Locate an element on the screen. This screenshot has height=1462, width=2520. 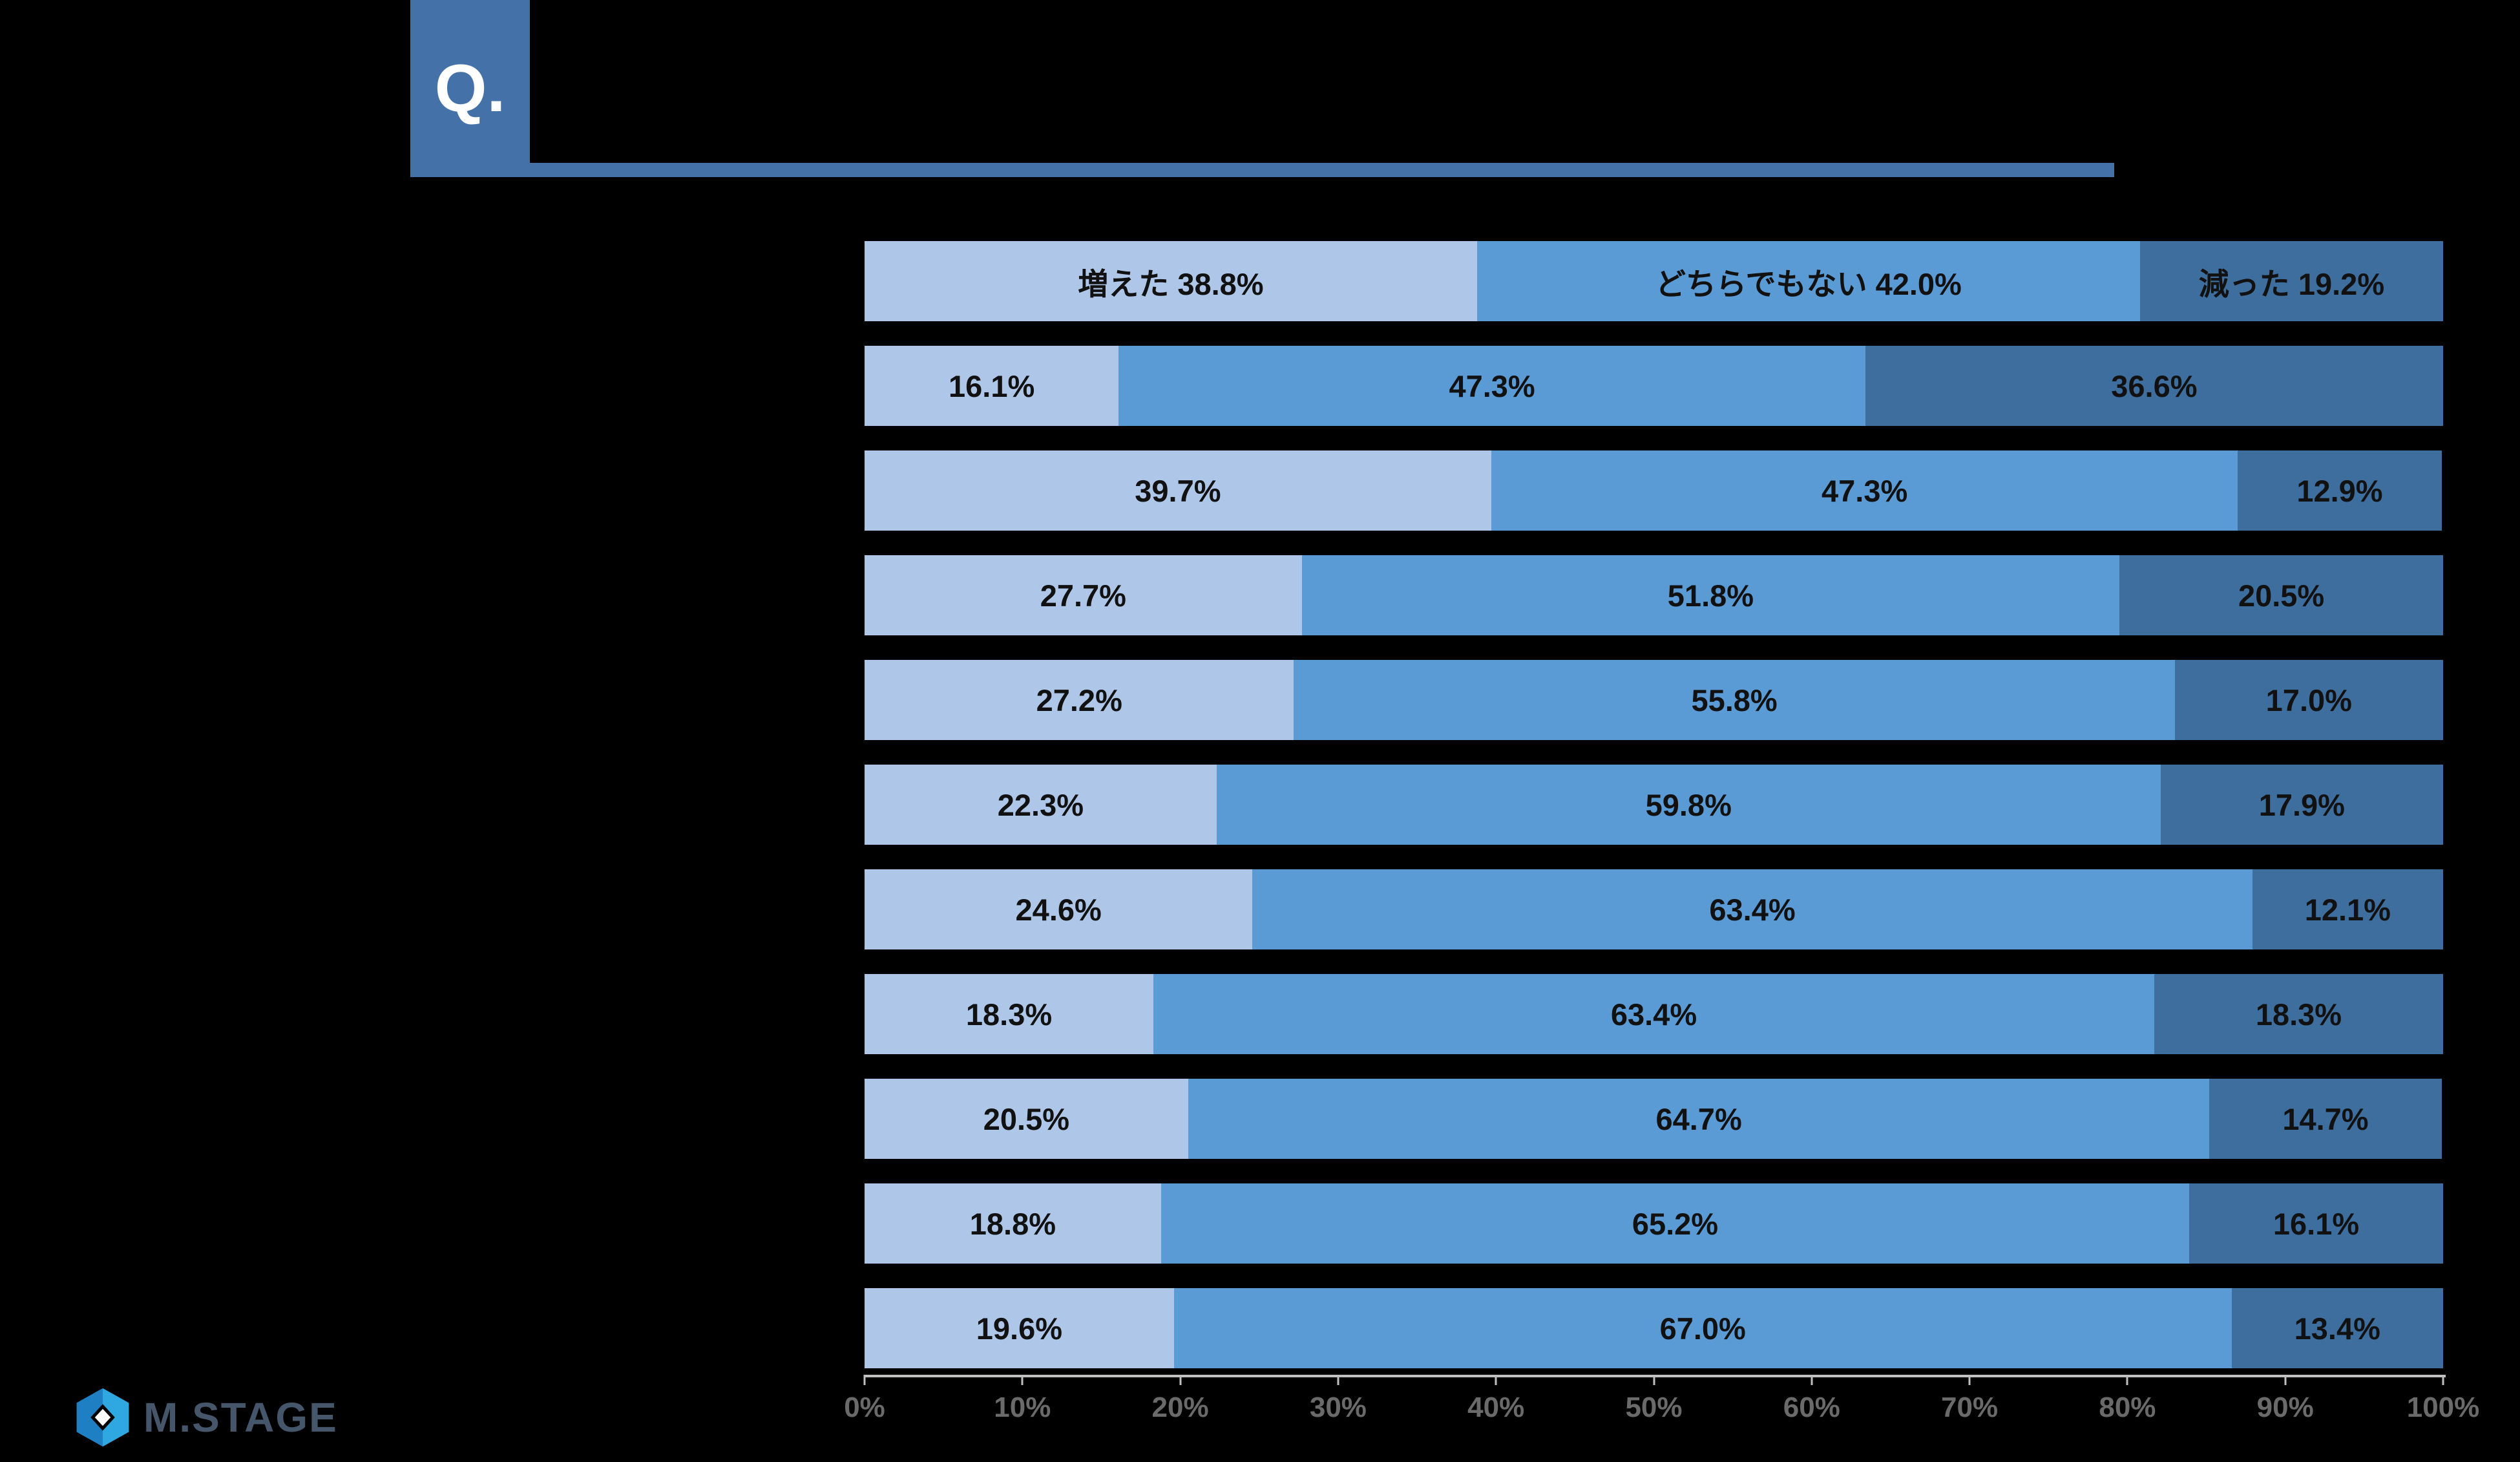
bar-segment-decreased: 20.5% is located at coordinates (2281, 595).